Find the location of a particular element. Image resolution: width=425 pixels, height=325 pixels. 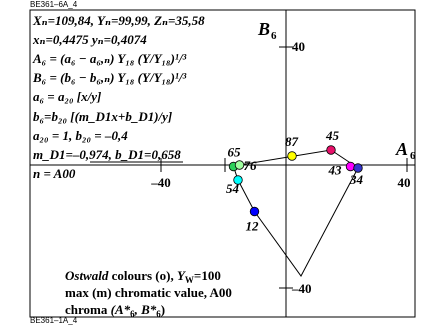

tick-label-x-neg: –40 is located at coordinates (160, 182).